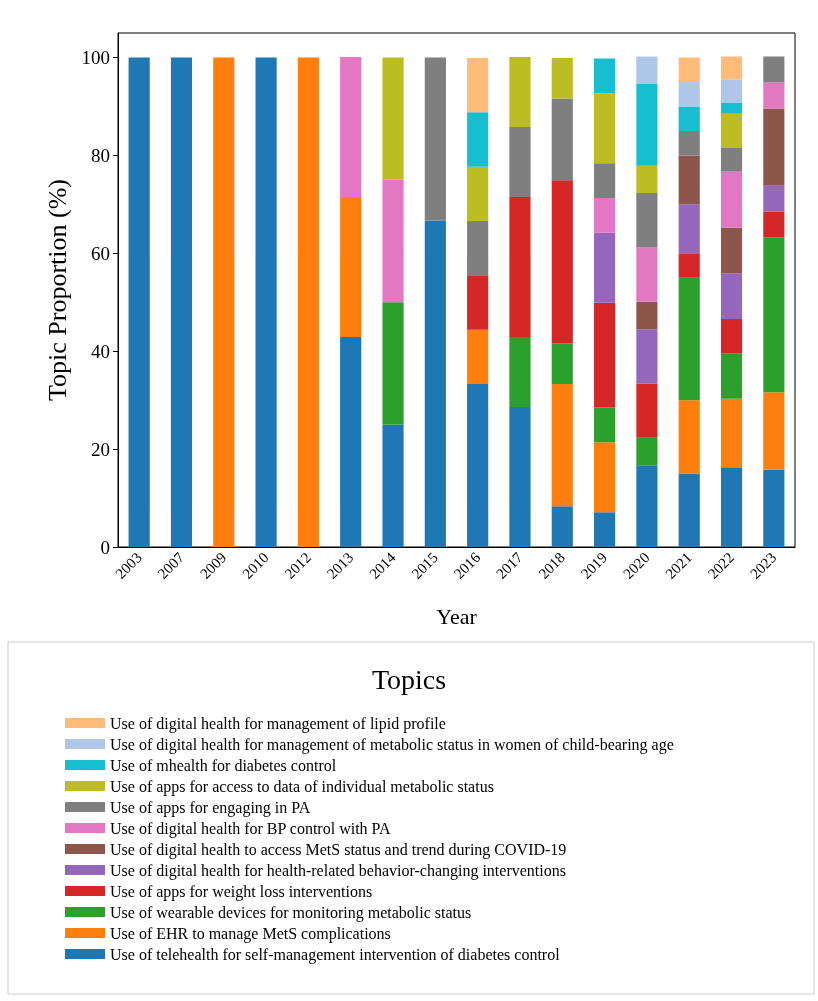 Image resolution: width=818 pixels, height=1001 pixels. I want to click on legend-label: Use of digital health for management of metabolic status in women of child-bearing age, so click(392, 744).